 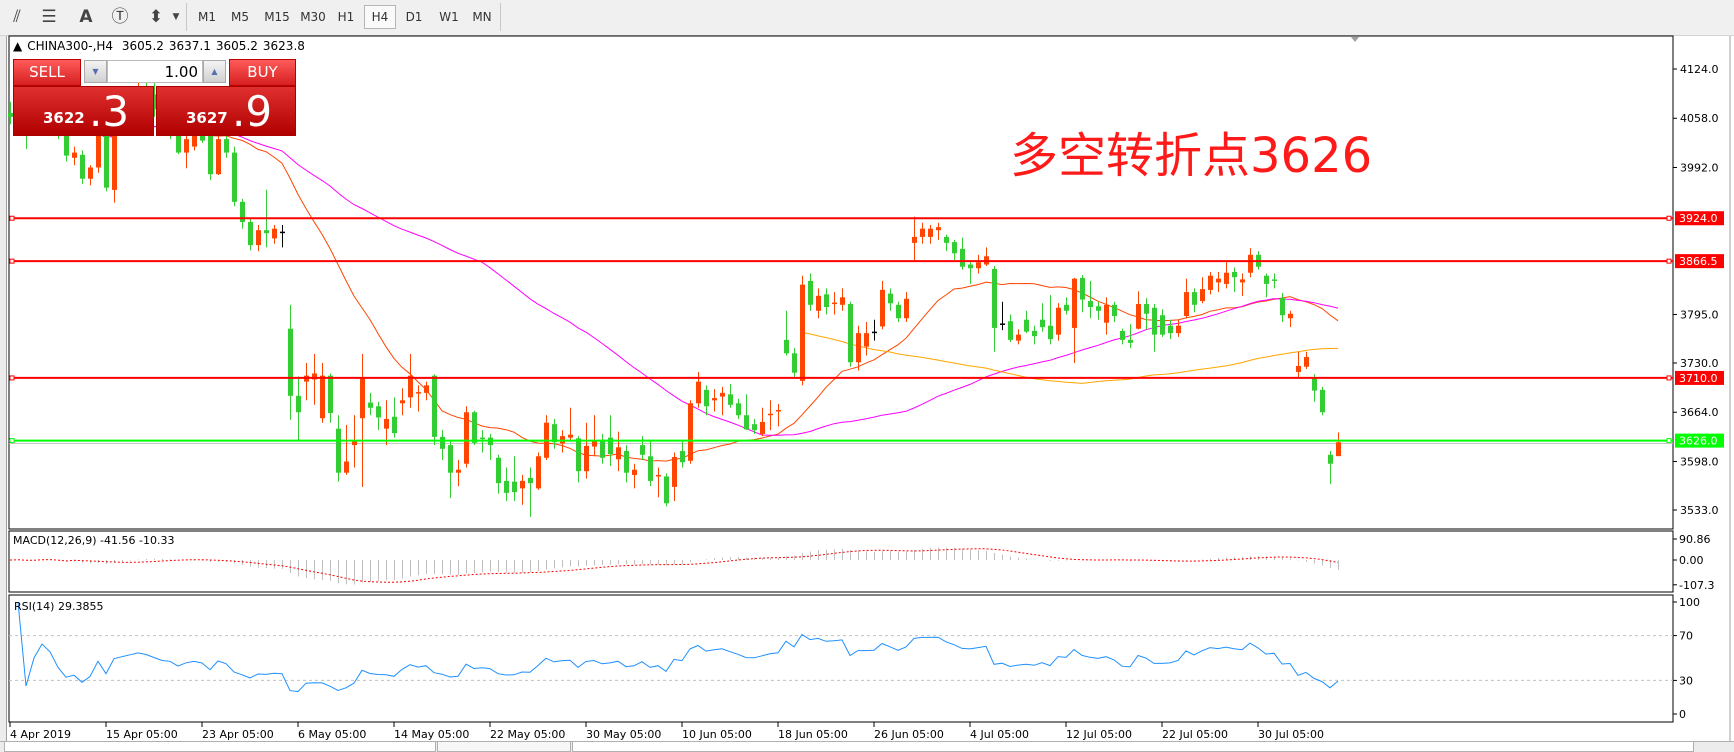 I want to click on date-label: 30 May 05:00, so click(x=623, y=734).